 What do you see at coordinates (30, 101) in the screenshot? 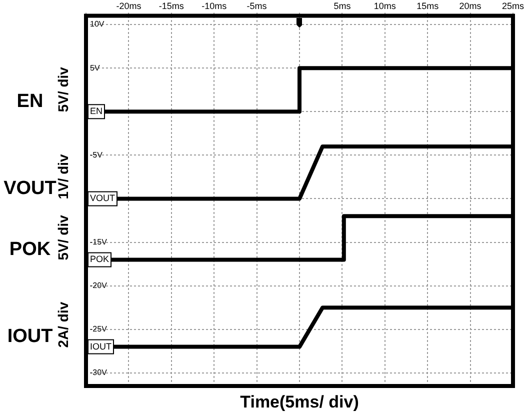
I see `legend-label: EN` at bounding box center [30, 101].